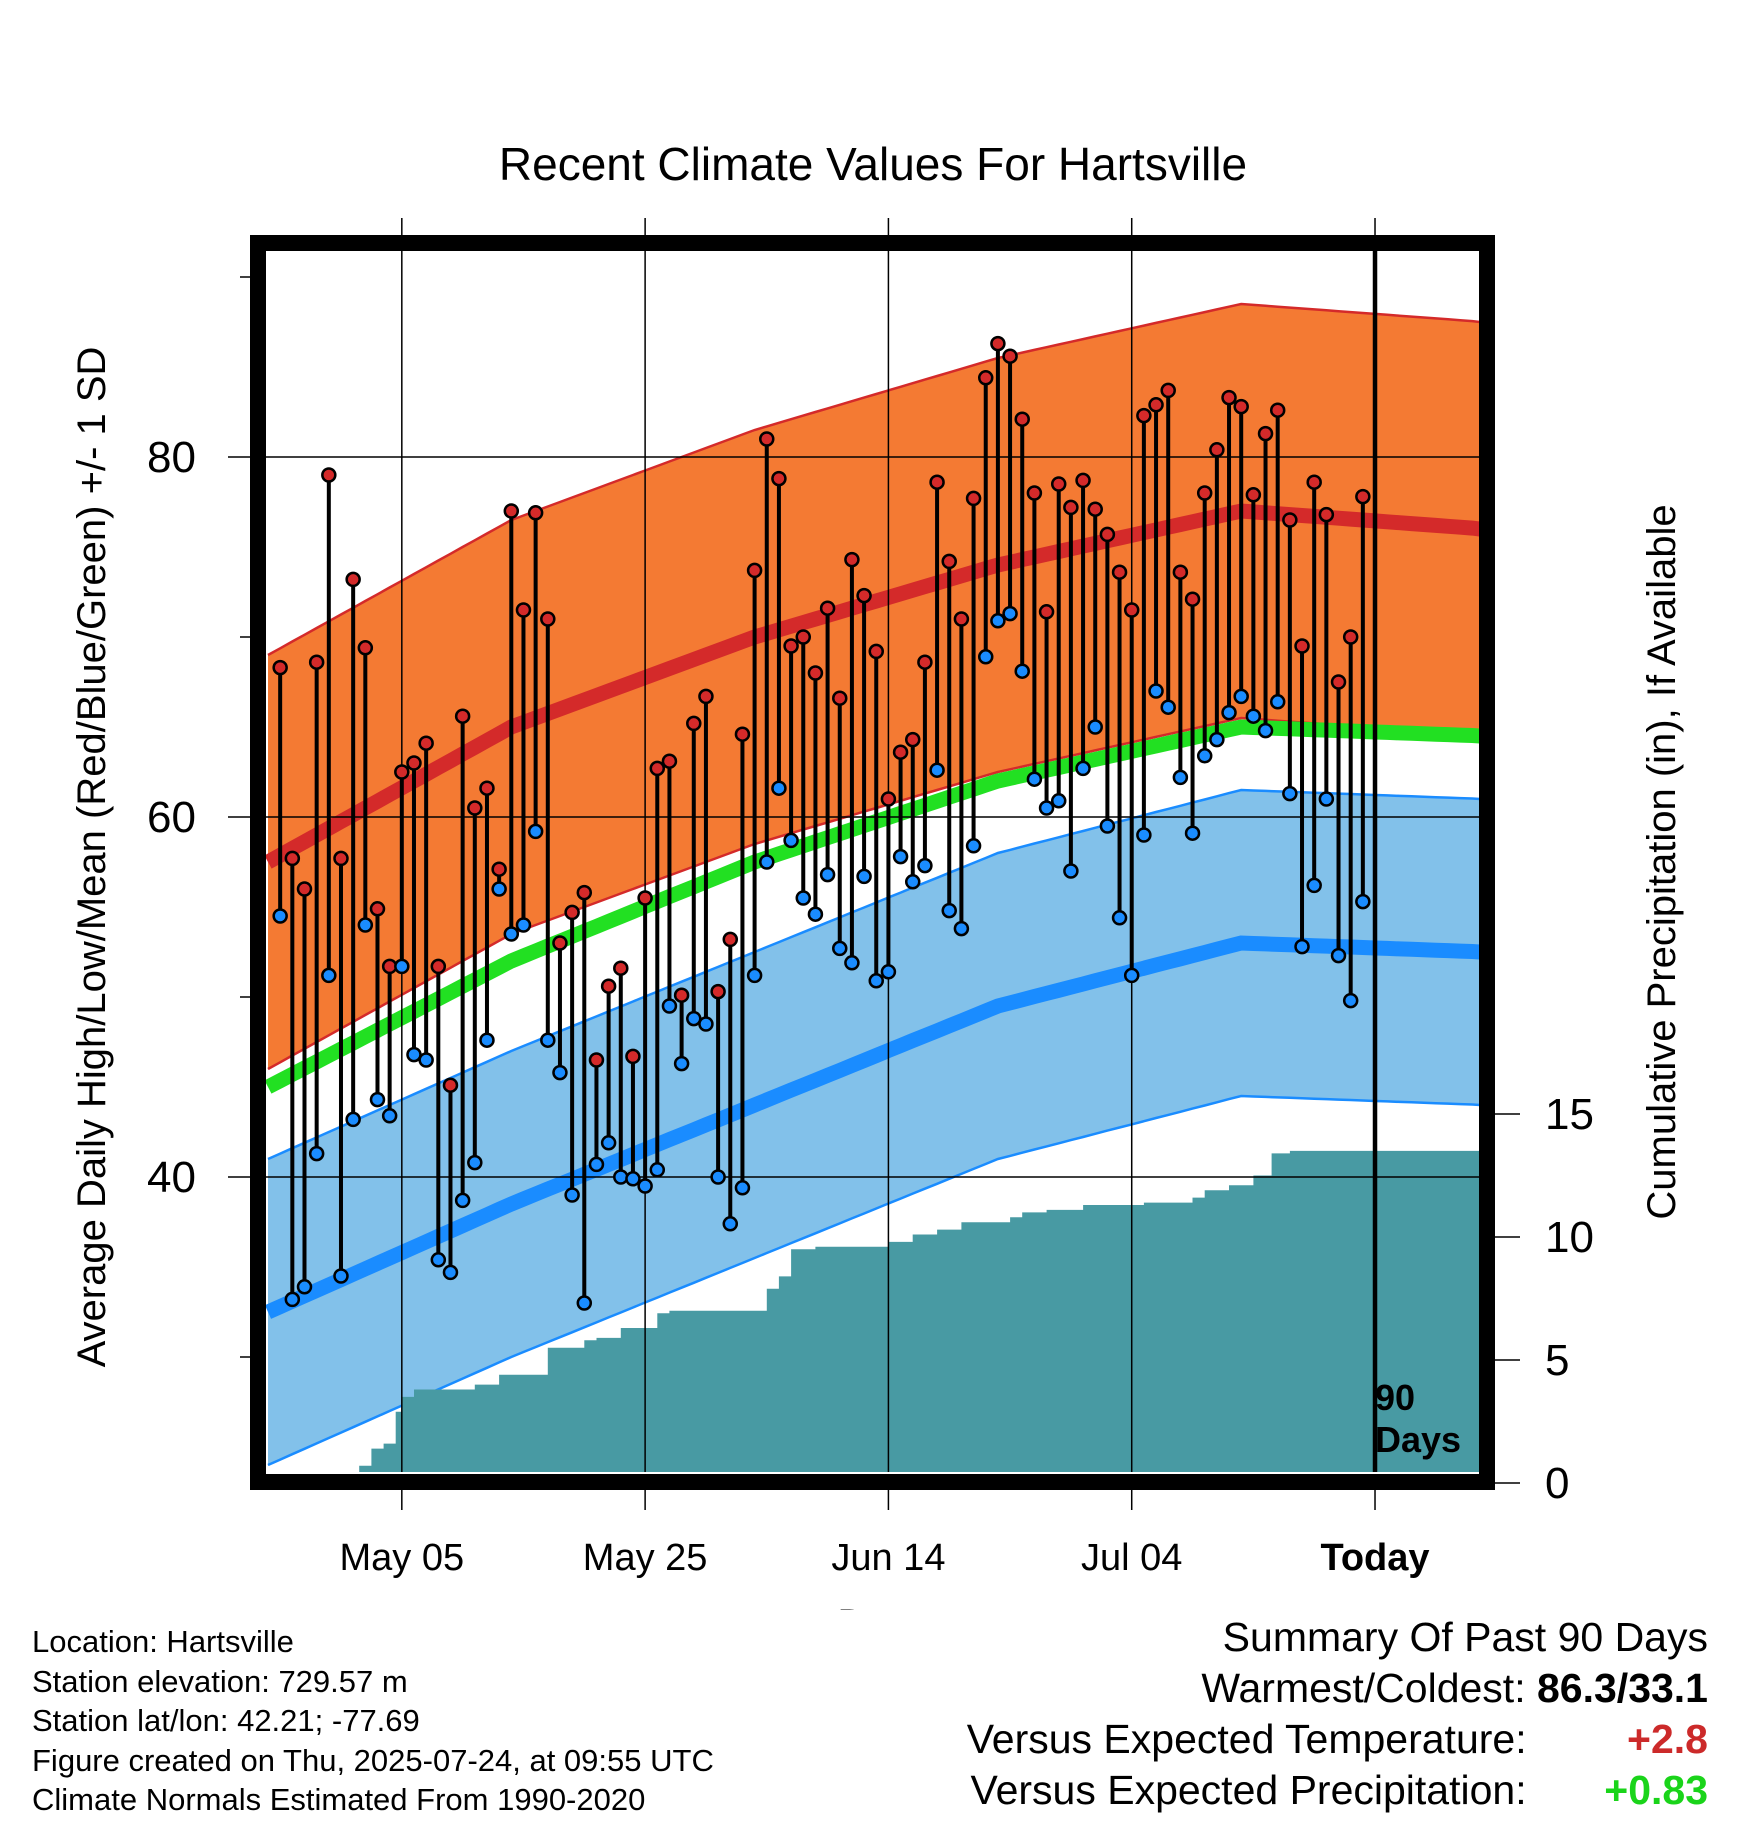 The height and width of the screenshot is (1828, 1748). Describe the element at coordinates (1131, 1558) in the screenshot. I see `x-tick-label: Jul 04` at that location.